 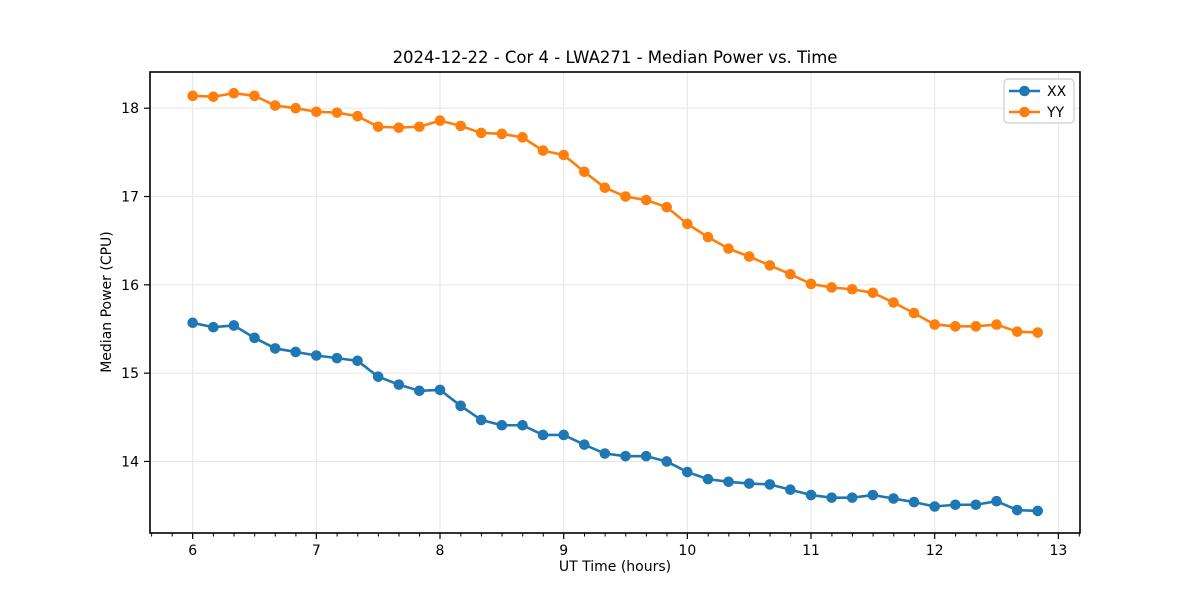 What do you see at coordinates (1055, 113) in the screenshot?
I see `legend-item-label: YY` at bounding box center [1055, 113].